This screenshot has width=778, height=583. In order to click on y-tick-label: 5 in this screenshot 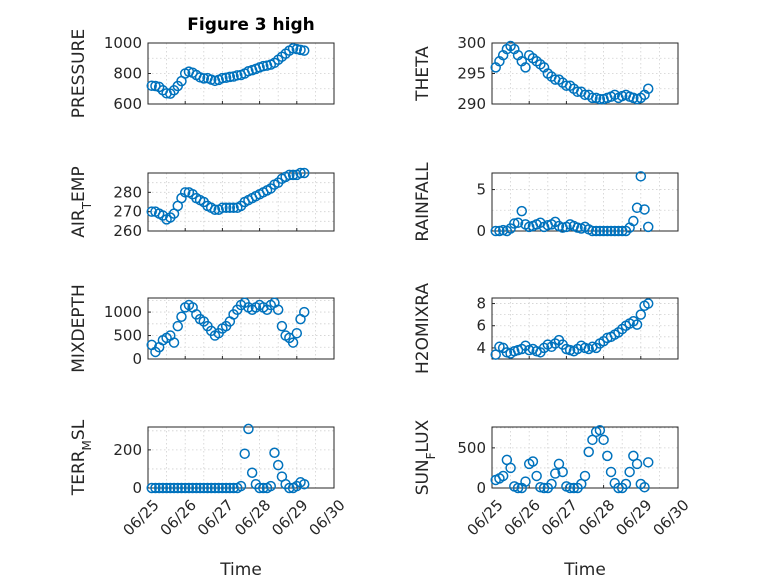, I will do `click(481, 190)`.